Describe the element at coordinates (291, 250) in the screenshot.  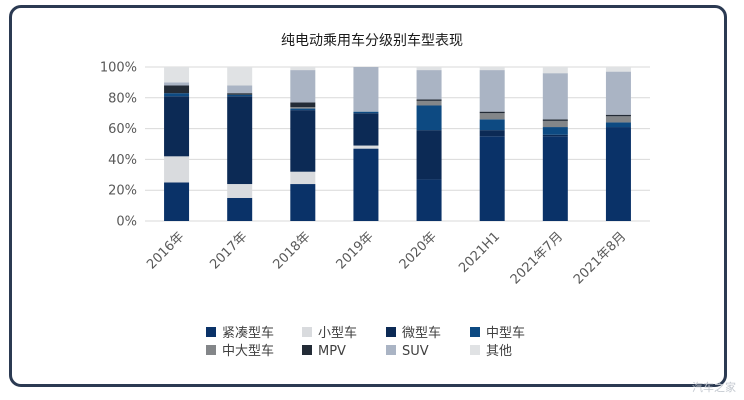
I see `x-tick-label: 2018年` at that location.